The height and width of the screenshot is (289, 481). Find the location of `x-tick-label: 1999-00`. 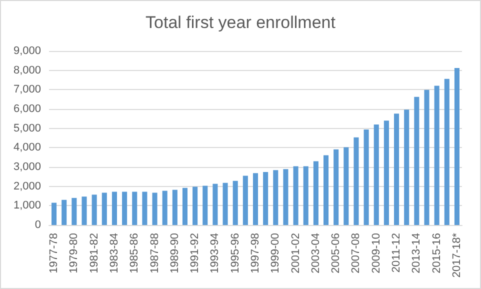

x-tick-label: 1999-00 is located at coordinates (276, 253).